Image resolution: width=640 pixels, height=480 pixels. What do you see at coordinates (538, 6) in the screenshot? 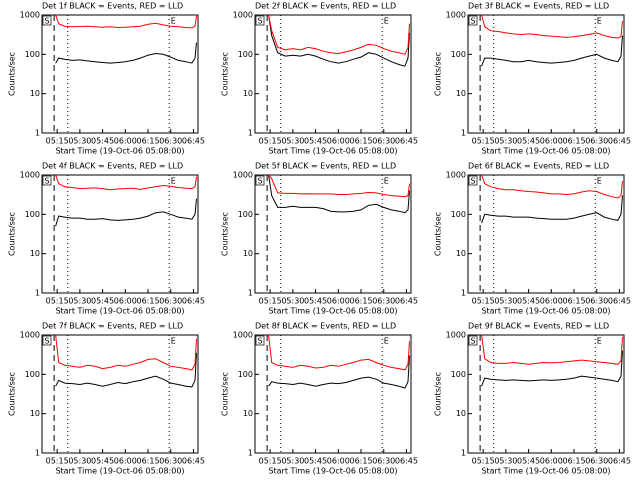
I see `chart-title: Det 3f BLACK = Events, RED = LLD` at bounding box center [538, 6].